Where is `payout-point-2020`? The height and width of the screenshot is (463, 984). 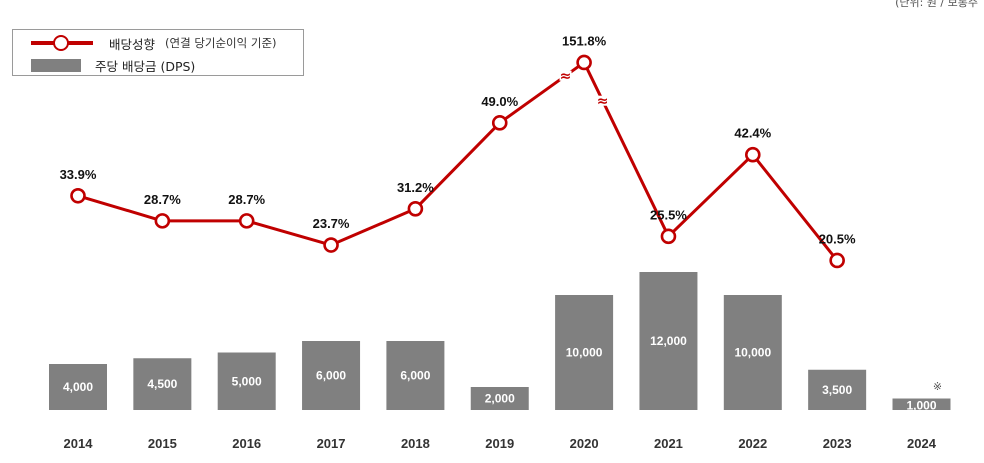 payout-point-2020 is located at coordinates (584, 62).